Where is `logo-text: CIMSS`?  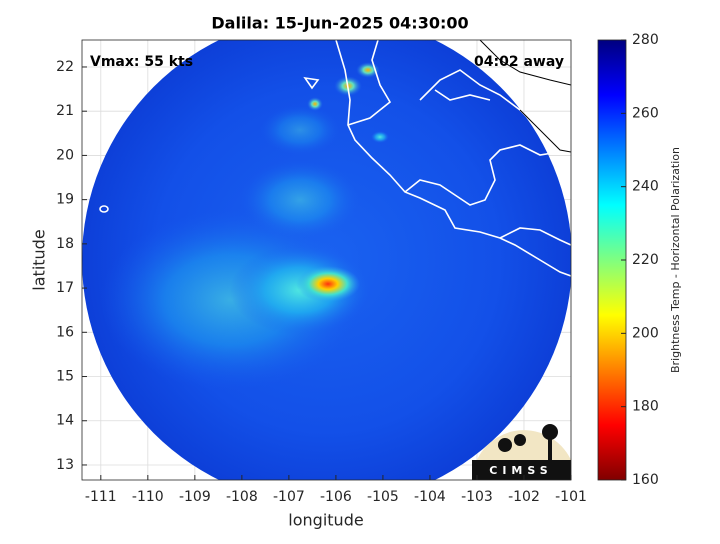 logo-text: CIMSS is located at coordinates (520, 470).